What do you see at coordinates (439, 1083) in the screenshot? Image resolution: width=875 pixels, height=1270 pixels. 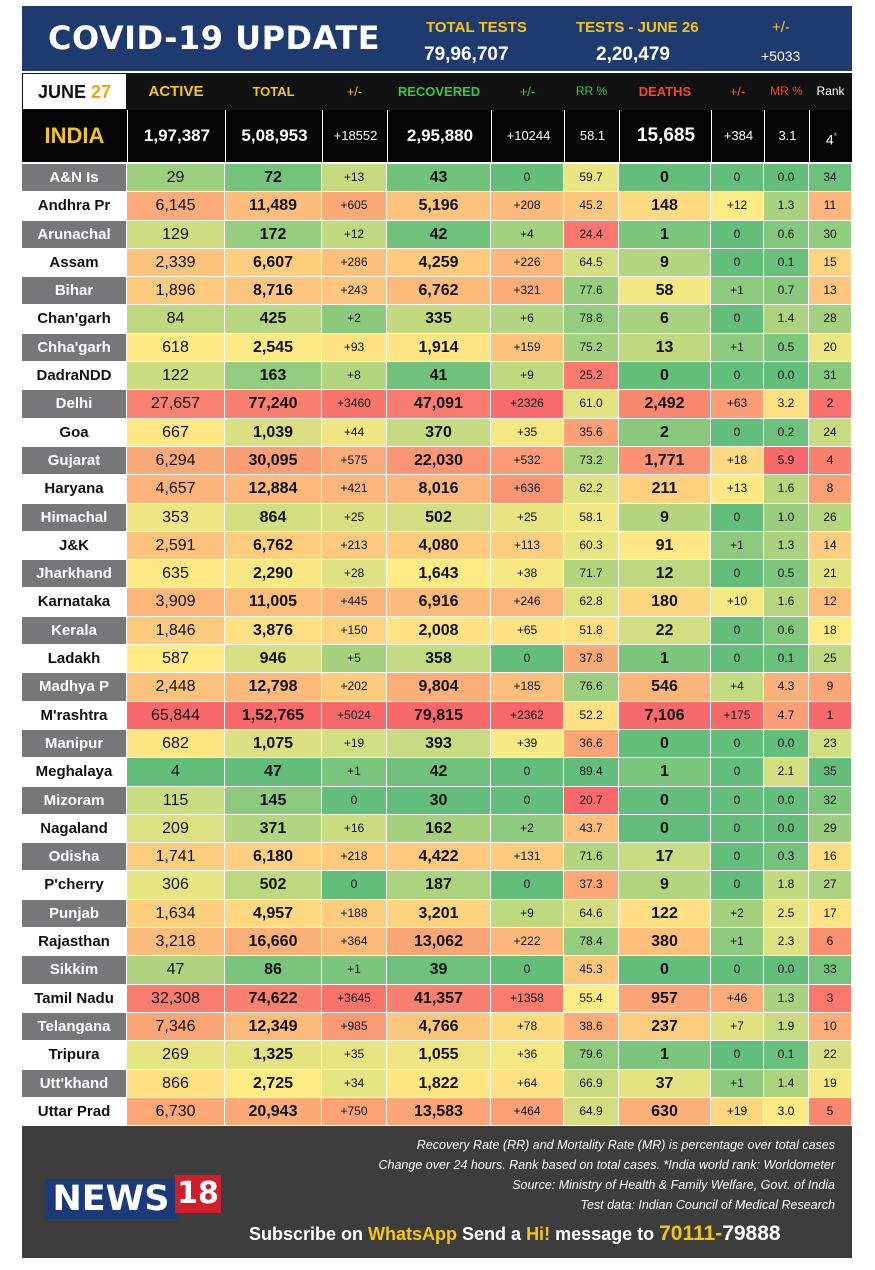 I see `cell-recovered: 1,822` at bounding box center [439, 1083].